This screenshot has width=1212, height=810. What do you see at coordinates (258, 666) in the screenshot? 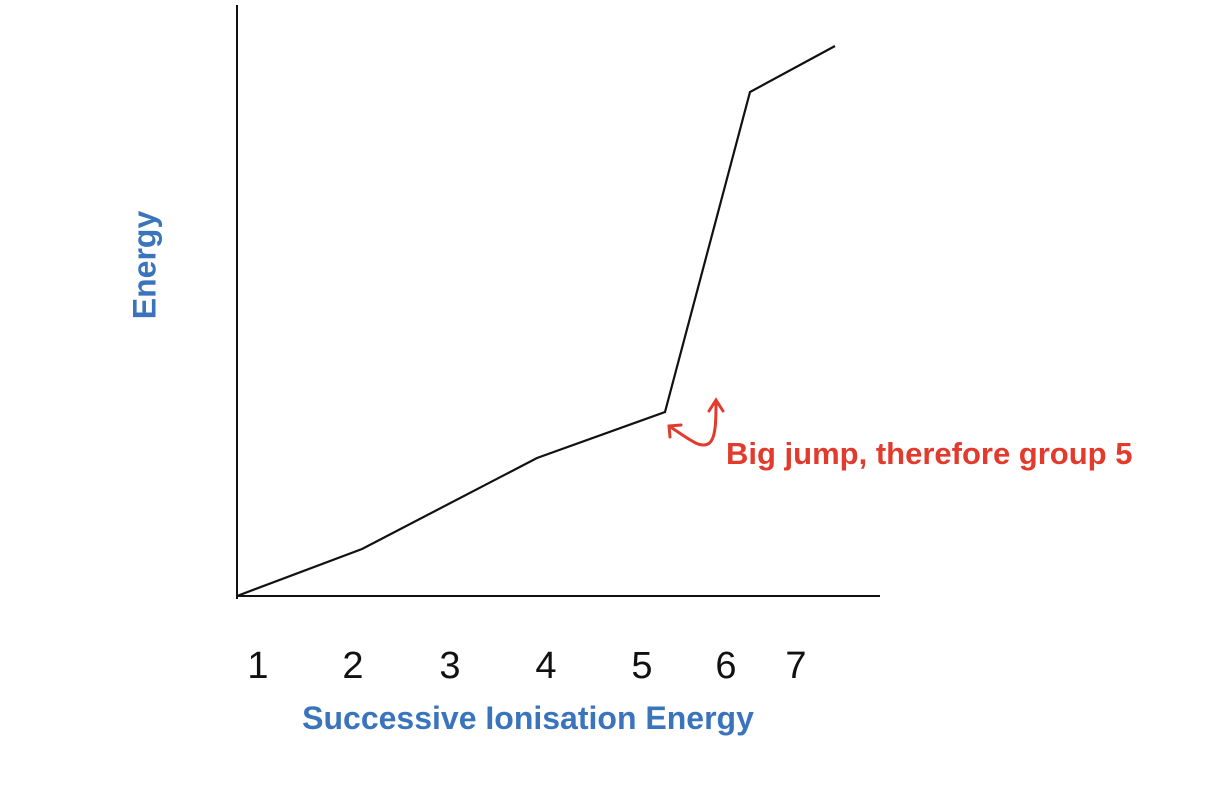
I see `x-tick: 1` at bounding box center [258, 666].